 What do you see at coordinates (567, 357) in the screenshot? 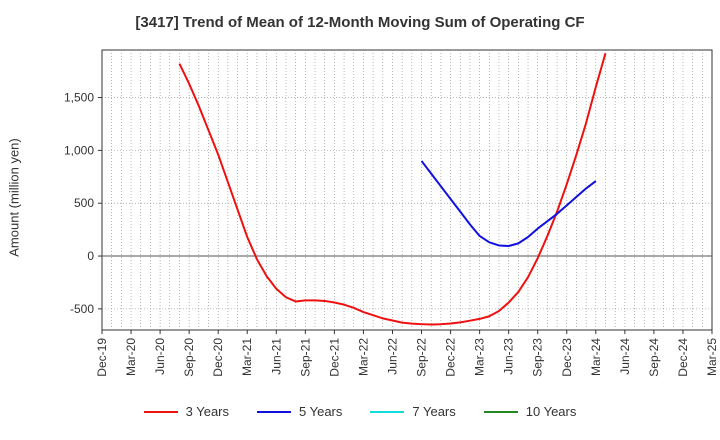
I see `x-tick-label: Dec-23` at bounding box center [567, 357].